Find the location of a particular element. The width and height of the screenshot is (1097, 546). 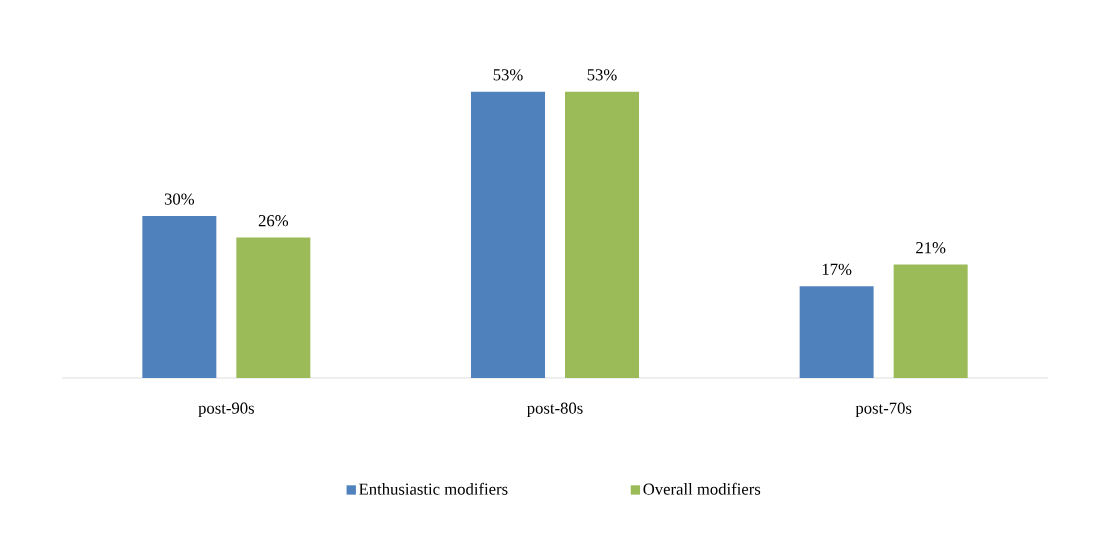

legend-label: Overall modifiers is located at coordinates (702, 488).